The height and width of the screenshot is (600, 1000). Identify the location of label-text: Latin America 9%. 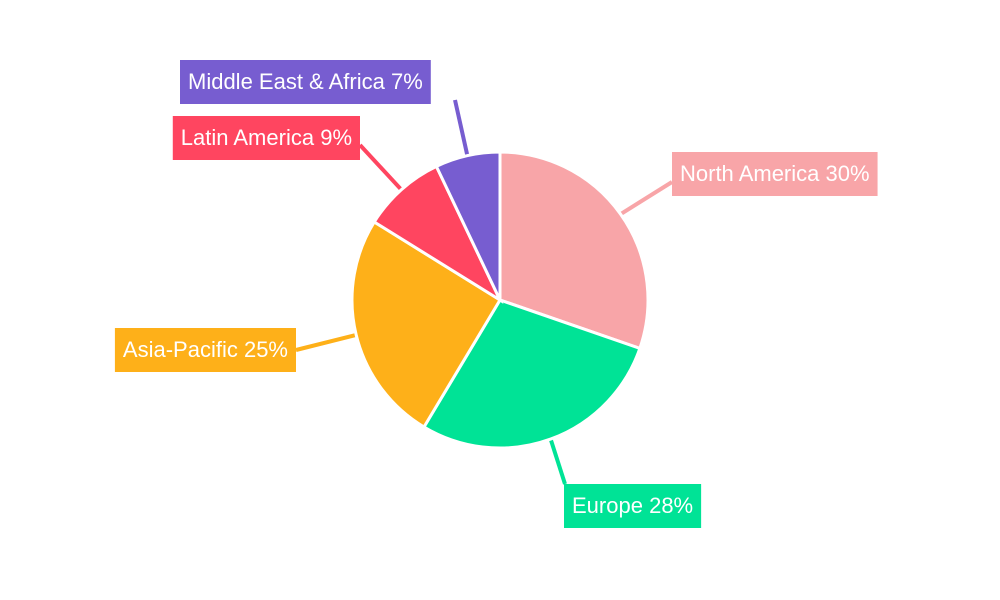
(266, 137).